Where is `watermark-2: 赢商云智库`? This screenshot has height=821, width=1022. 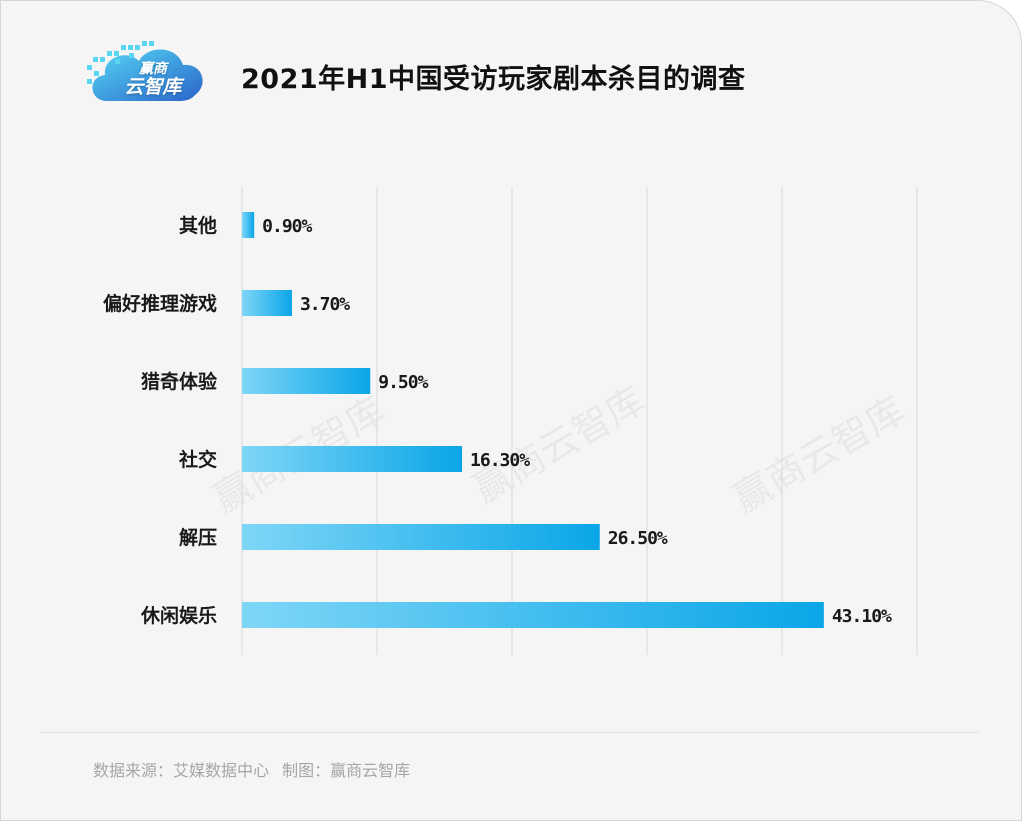
watermark-2: 赢商云智库 is located at coordinates (819, 454).